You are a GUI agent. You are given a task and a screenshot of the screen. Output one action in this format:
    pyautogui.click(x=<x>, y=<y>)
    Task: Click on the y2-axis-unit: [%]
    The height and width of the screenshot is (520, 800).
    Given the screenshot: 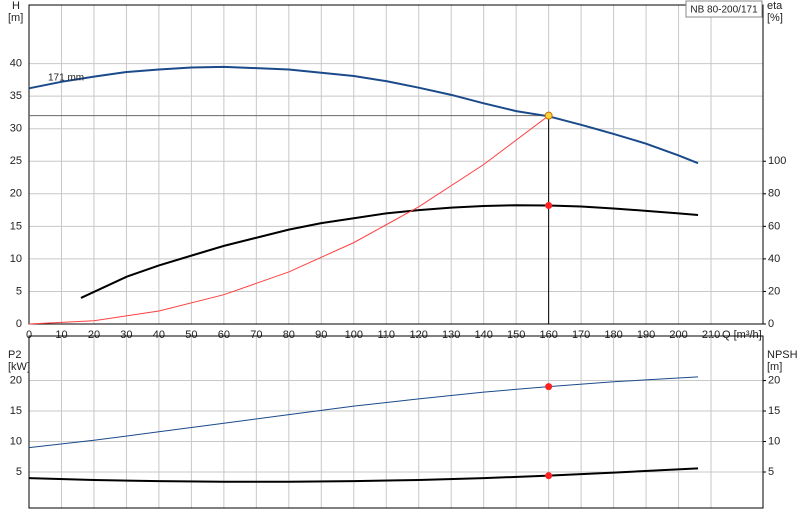 What is the action you would take?
    pyautogui.click(x=775, y=18)
    